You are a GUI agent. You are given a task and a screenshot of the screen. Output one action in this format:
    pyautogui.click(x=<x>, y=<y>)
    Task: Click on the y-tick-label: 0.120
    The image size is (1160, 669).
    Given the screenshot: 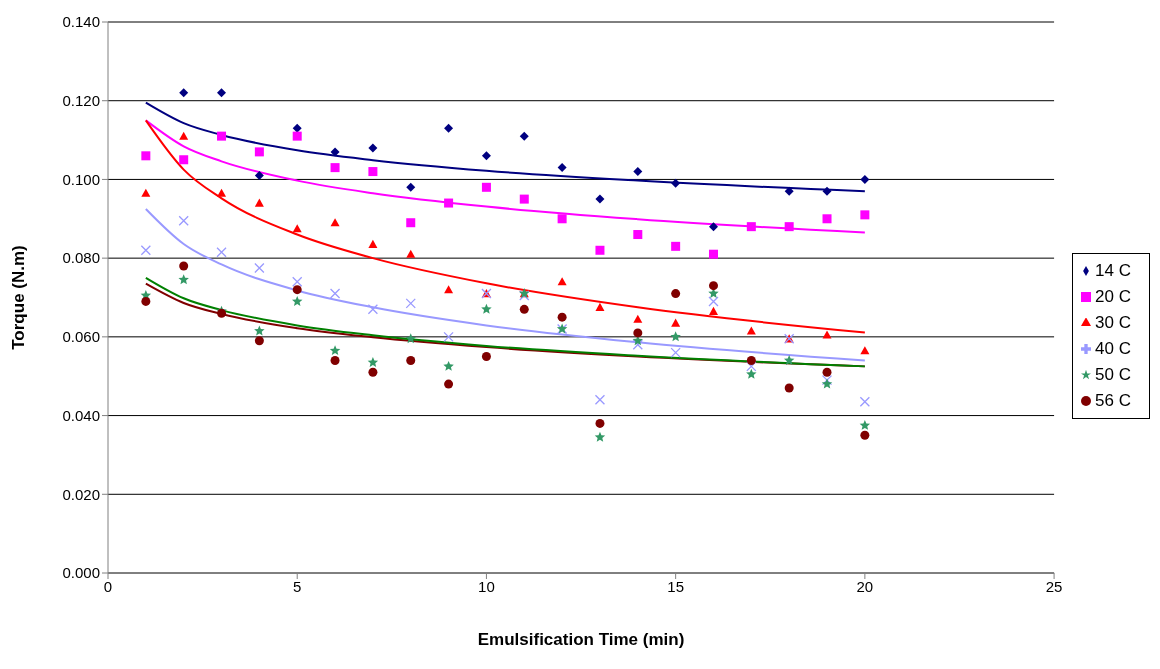 What is the action you would take?
    pyautogui.click(x=81, y=101)
    